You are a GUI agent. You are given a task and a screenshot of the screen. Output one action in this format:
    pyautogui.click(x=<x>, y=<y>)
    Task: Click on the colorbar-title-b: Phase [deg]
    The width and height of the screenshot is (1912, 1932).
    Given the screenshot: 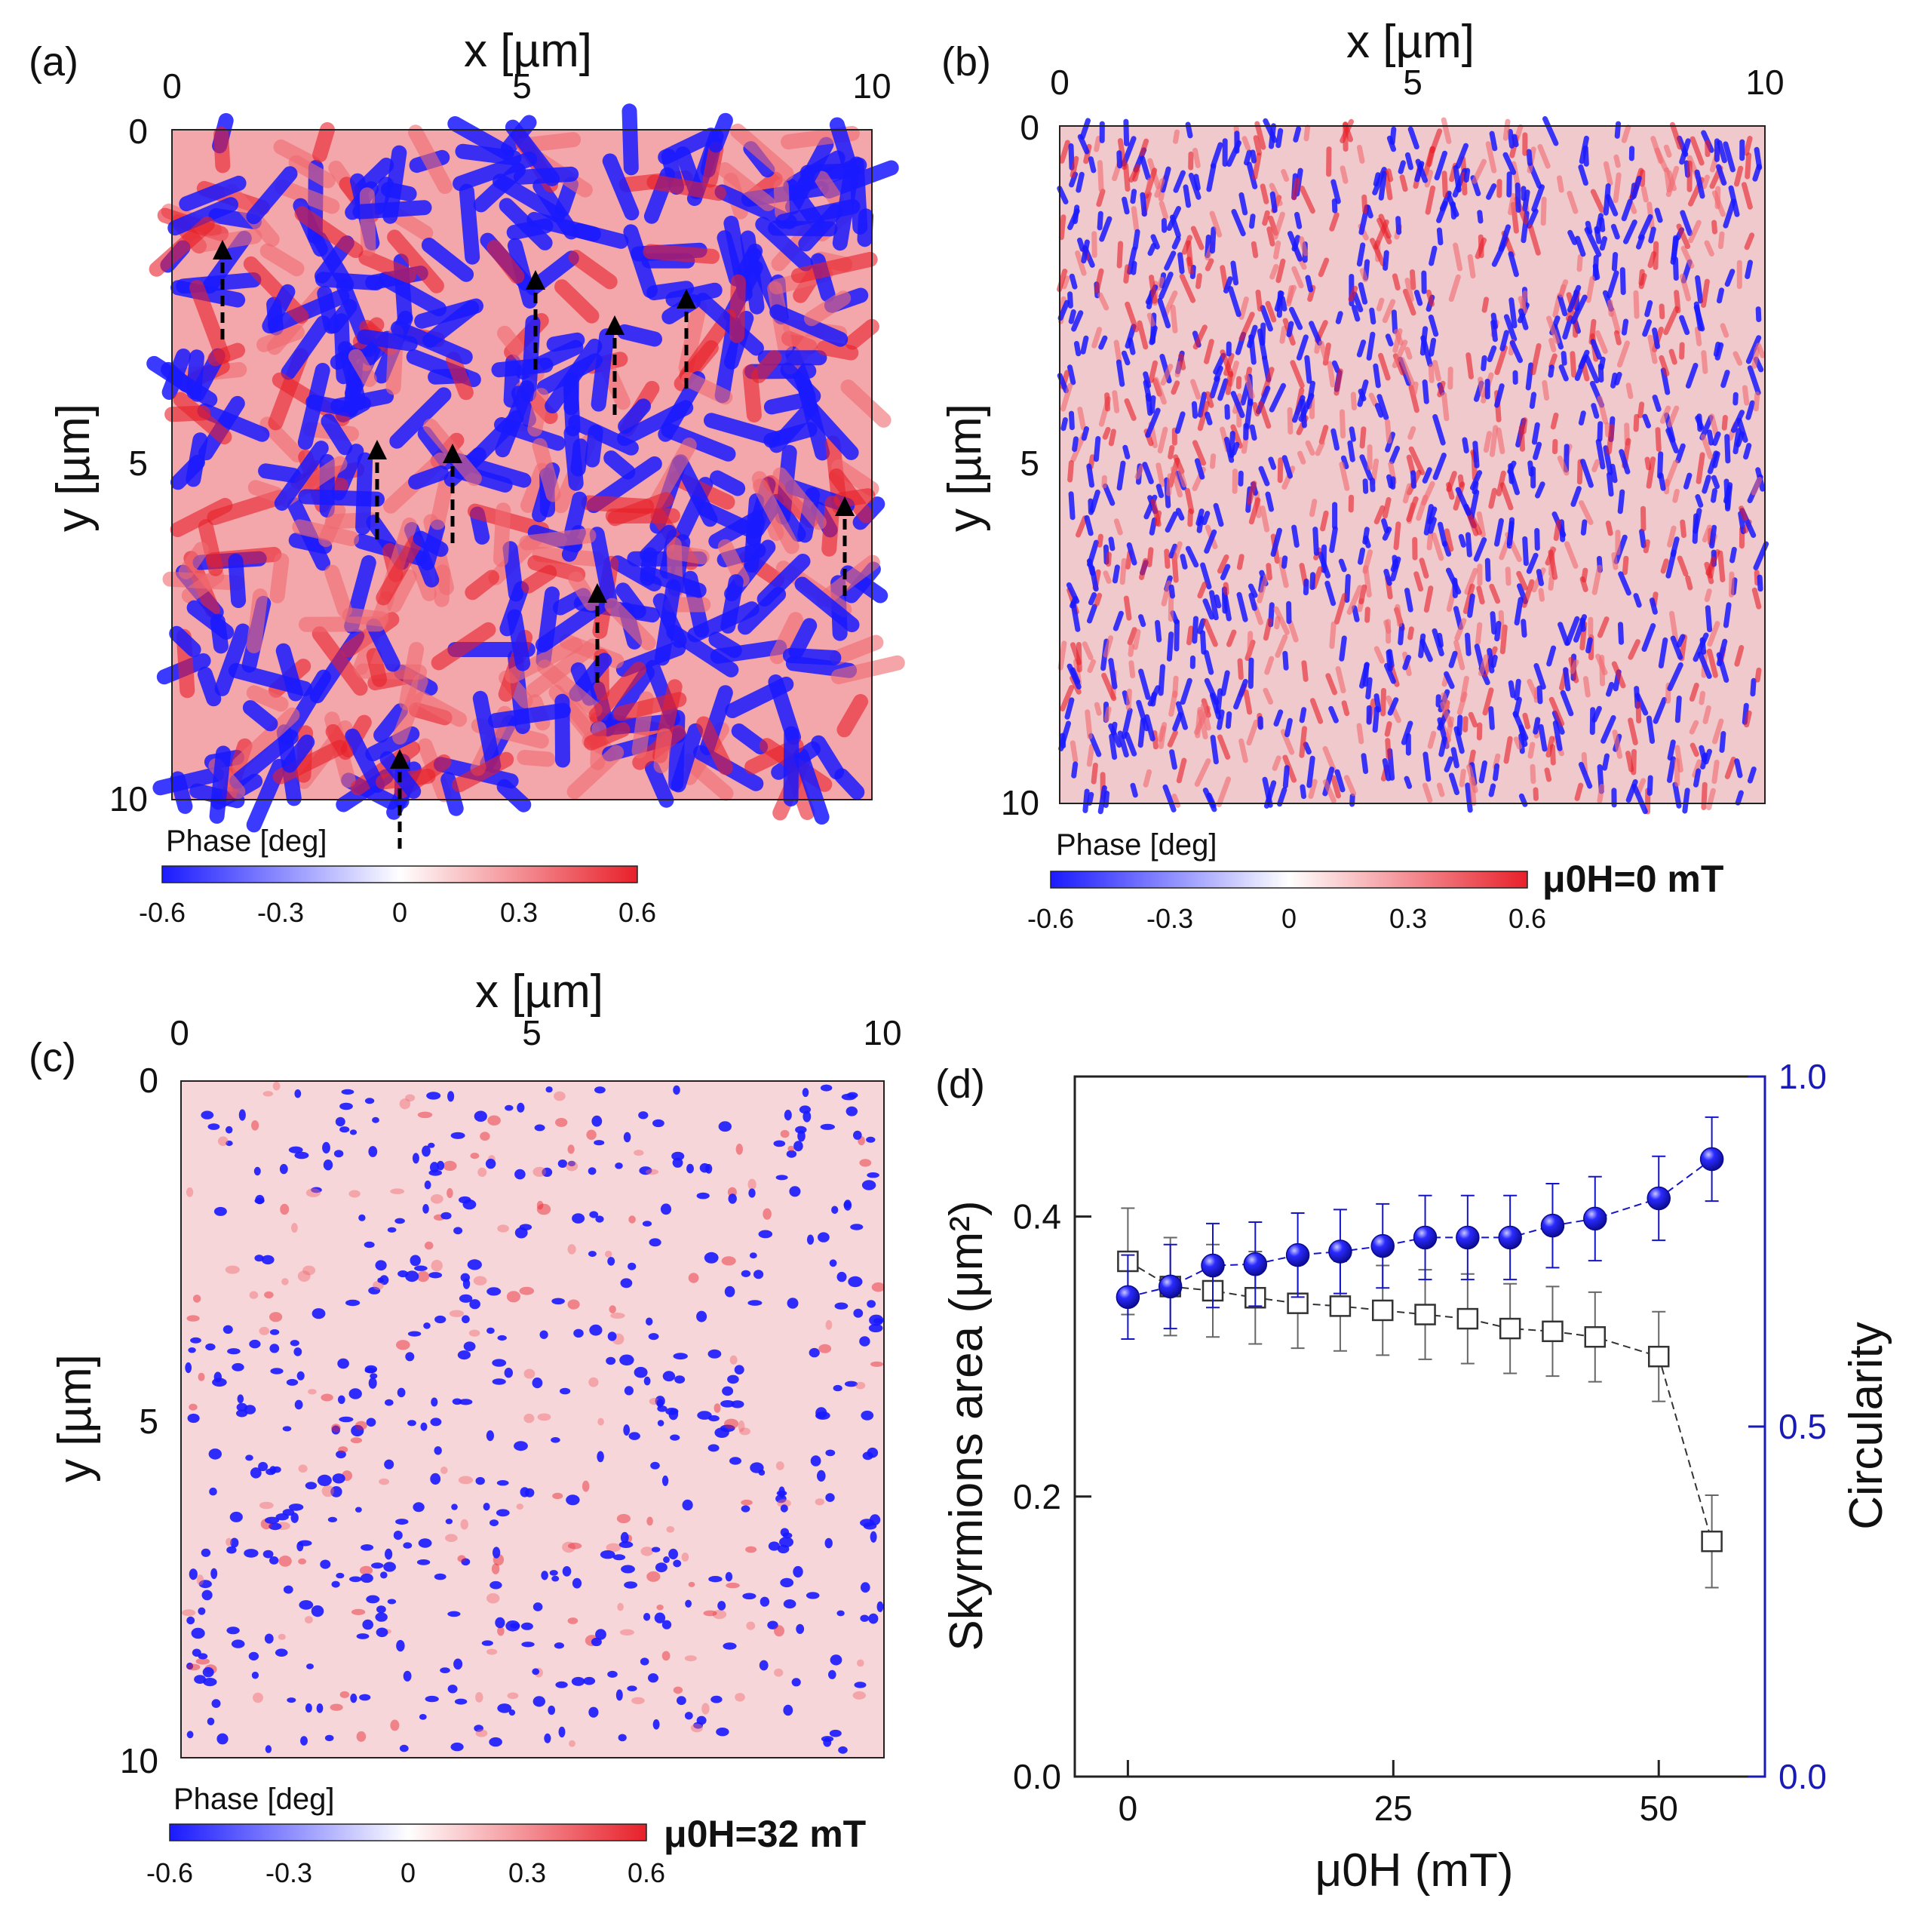 What is the action you would take?
    pyautogui.click(x=1136, y=845)
    